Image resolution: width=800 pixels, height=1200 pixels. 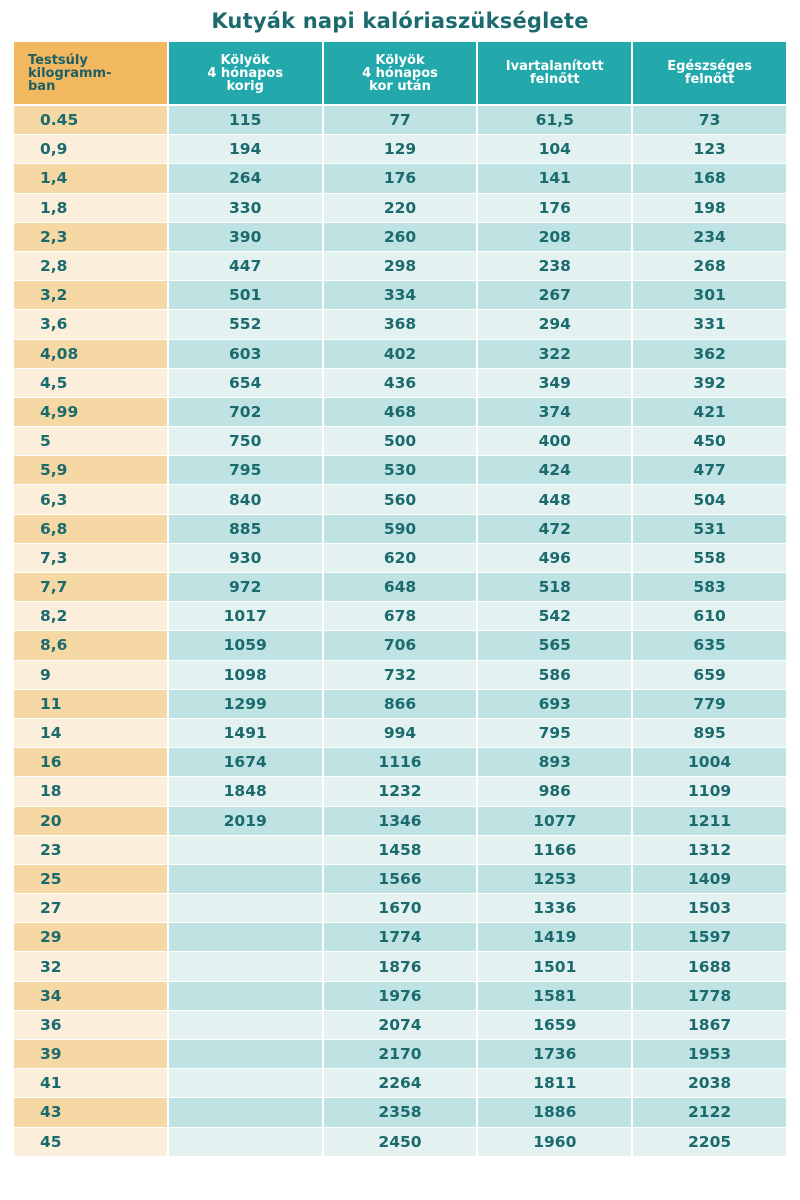 I want to click on puppy-over-4-months-cell: 560, so click(x=400, y=500).